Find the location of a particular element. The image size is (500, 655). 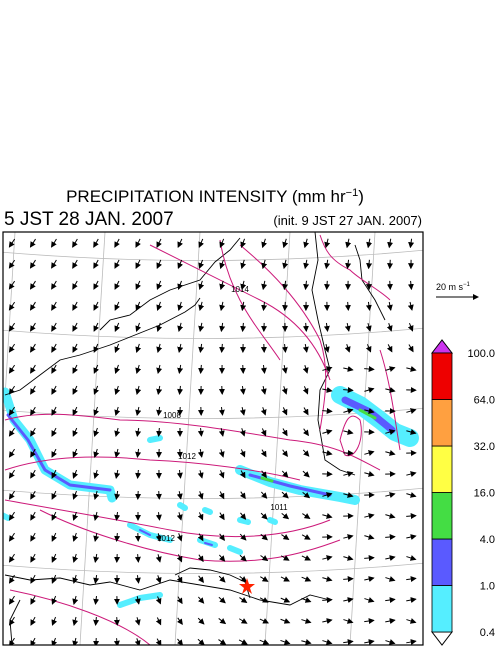

valid-time: 5 JST 28 JAN. 2007 is located at coordinates (89, 219).